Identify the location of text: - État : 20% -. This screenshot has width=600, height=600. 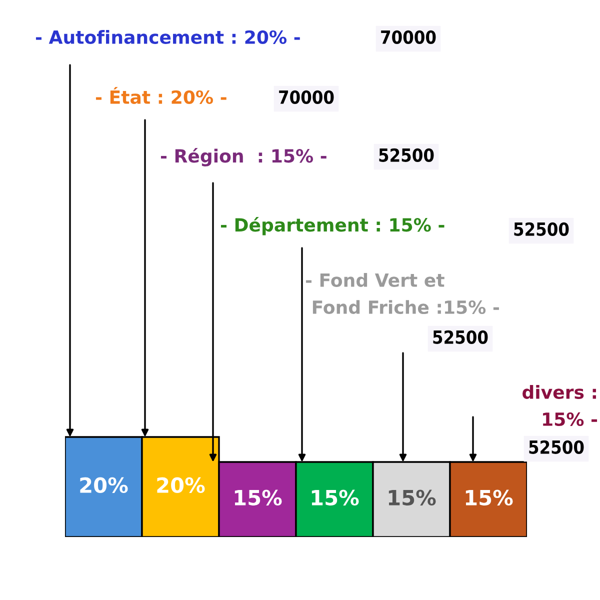
(161, 95).